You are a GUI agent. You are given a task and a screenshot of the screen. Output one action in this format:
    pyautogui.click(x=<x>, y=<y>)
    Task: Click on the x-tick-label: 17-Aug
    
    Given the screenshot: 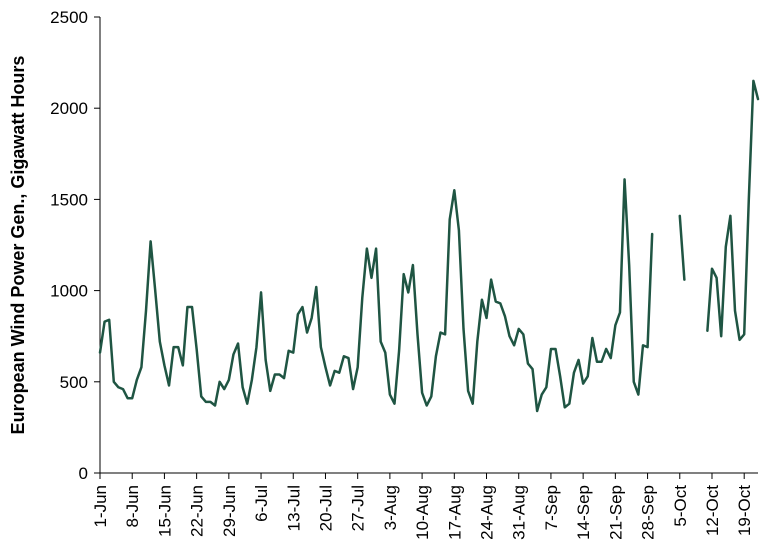 What is the action you would take?
    pyautogui.click(x=454, y=512)
    